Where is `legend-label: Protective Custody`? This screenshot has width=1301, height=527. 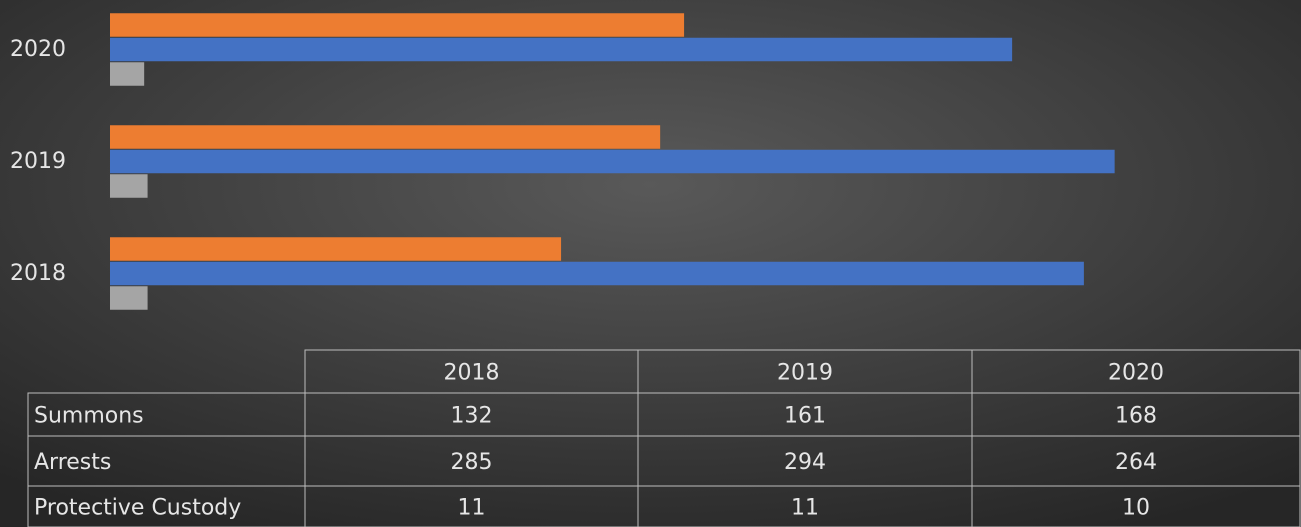
legend-label: Protective Custody is located at coordinates (137, 508).